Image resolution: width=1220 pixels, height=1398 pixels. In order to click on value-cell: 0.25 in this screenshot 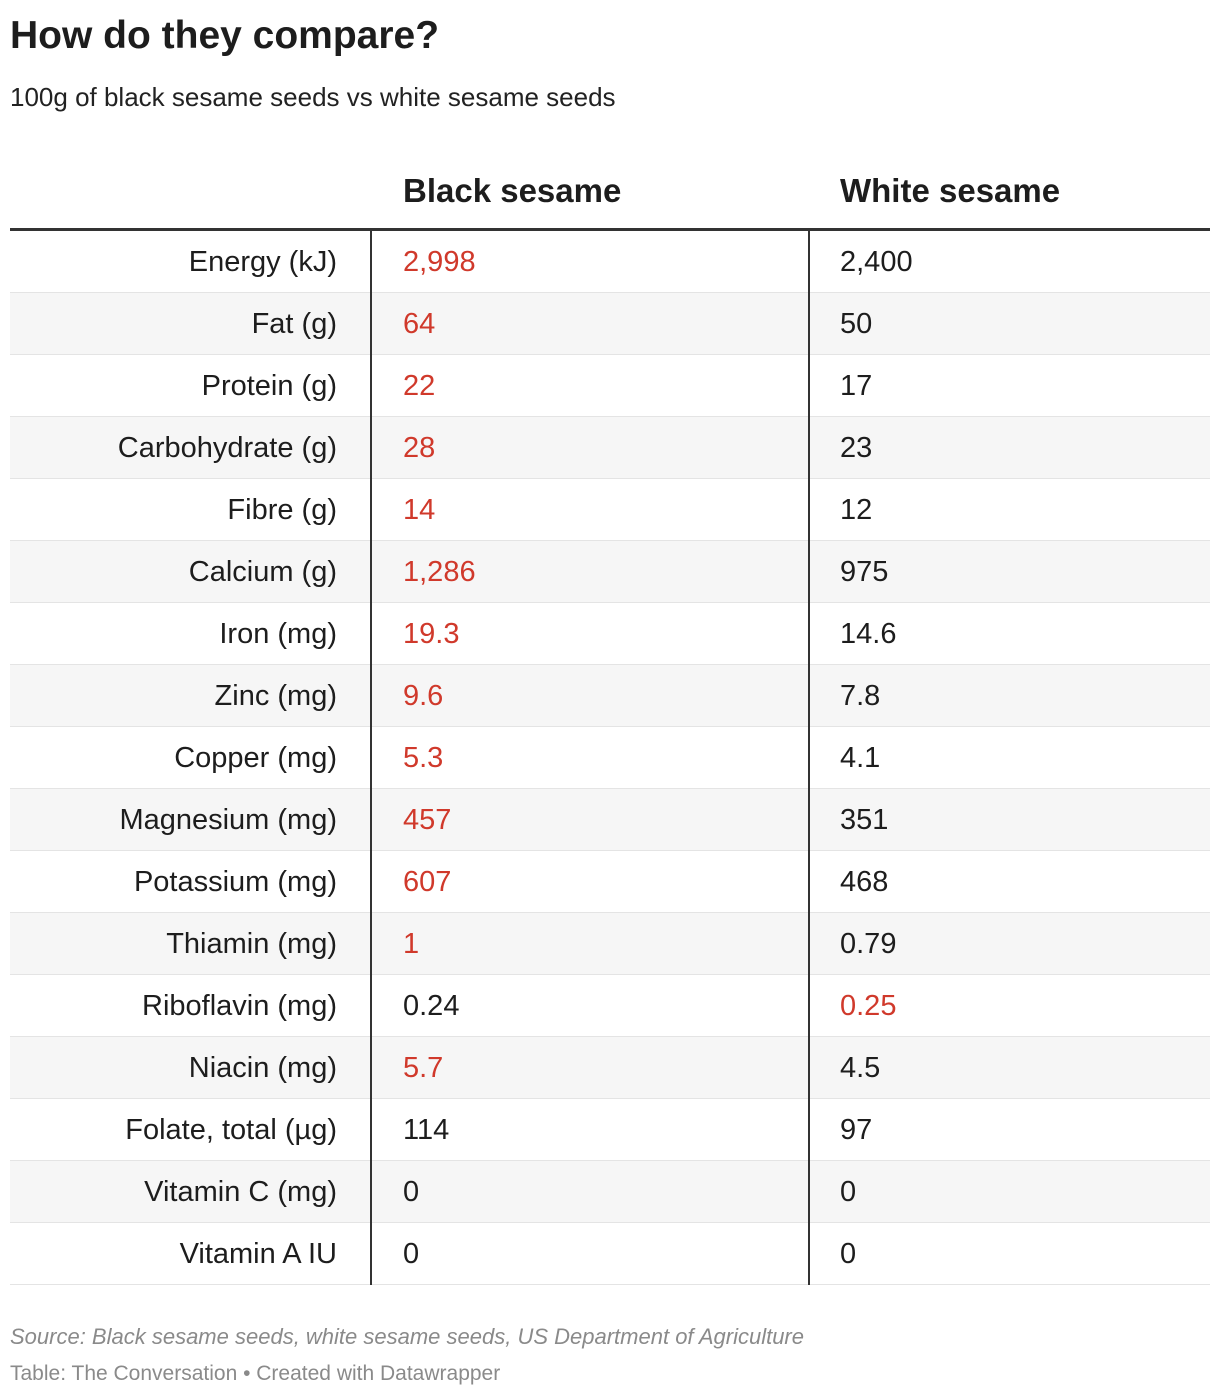, I will do `click(868, 1006)`.